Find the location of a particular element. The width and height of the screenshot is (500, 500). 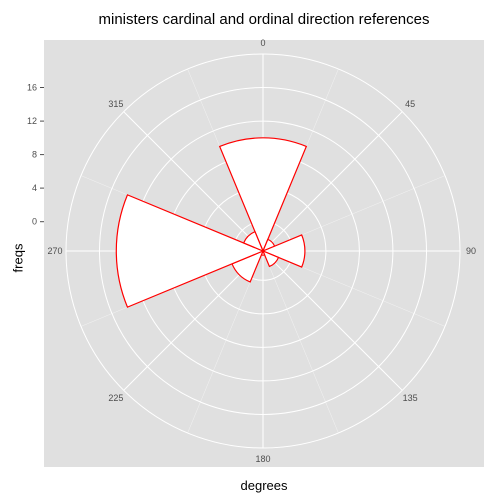

r-tick-labels: 0 4 8 12 16 is located at coordinates (35, 155).